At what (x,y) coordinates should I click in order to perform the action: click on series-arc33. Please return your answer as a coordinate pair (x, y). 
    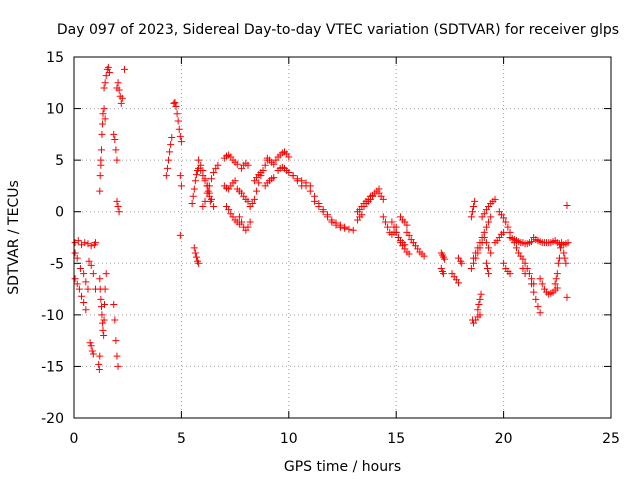
    Looking at the image, I should click on (269, 182).